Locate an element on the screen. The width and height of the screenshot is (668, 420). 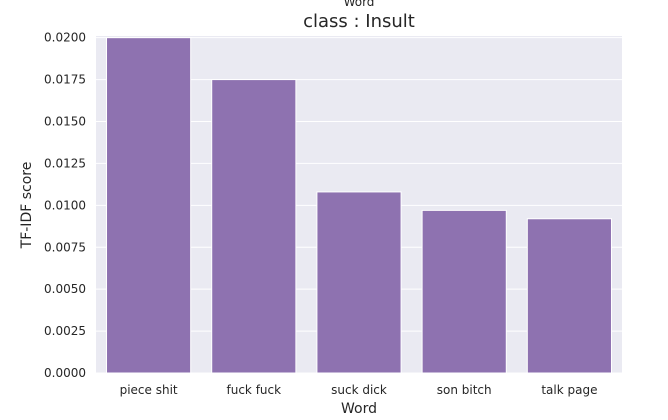
y-tick-label: 0.0025 is located at coordinates (65, 331).